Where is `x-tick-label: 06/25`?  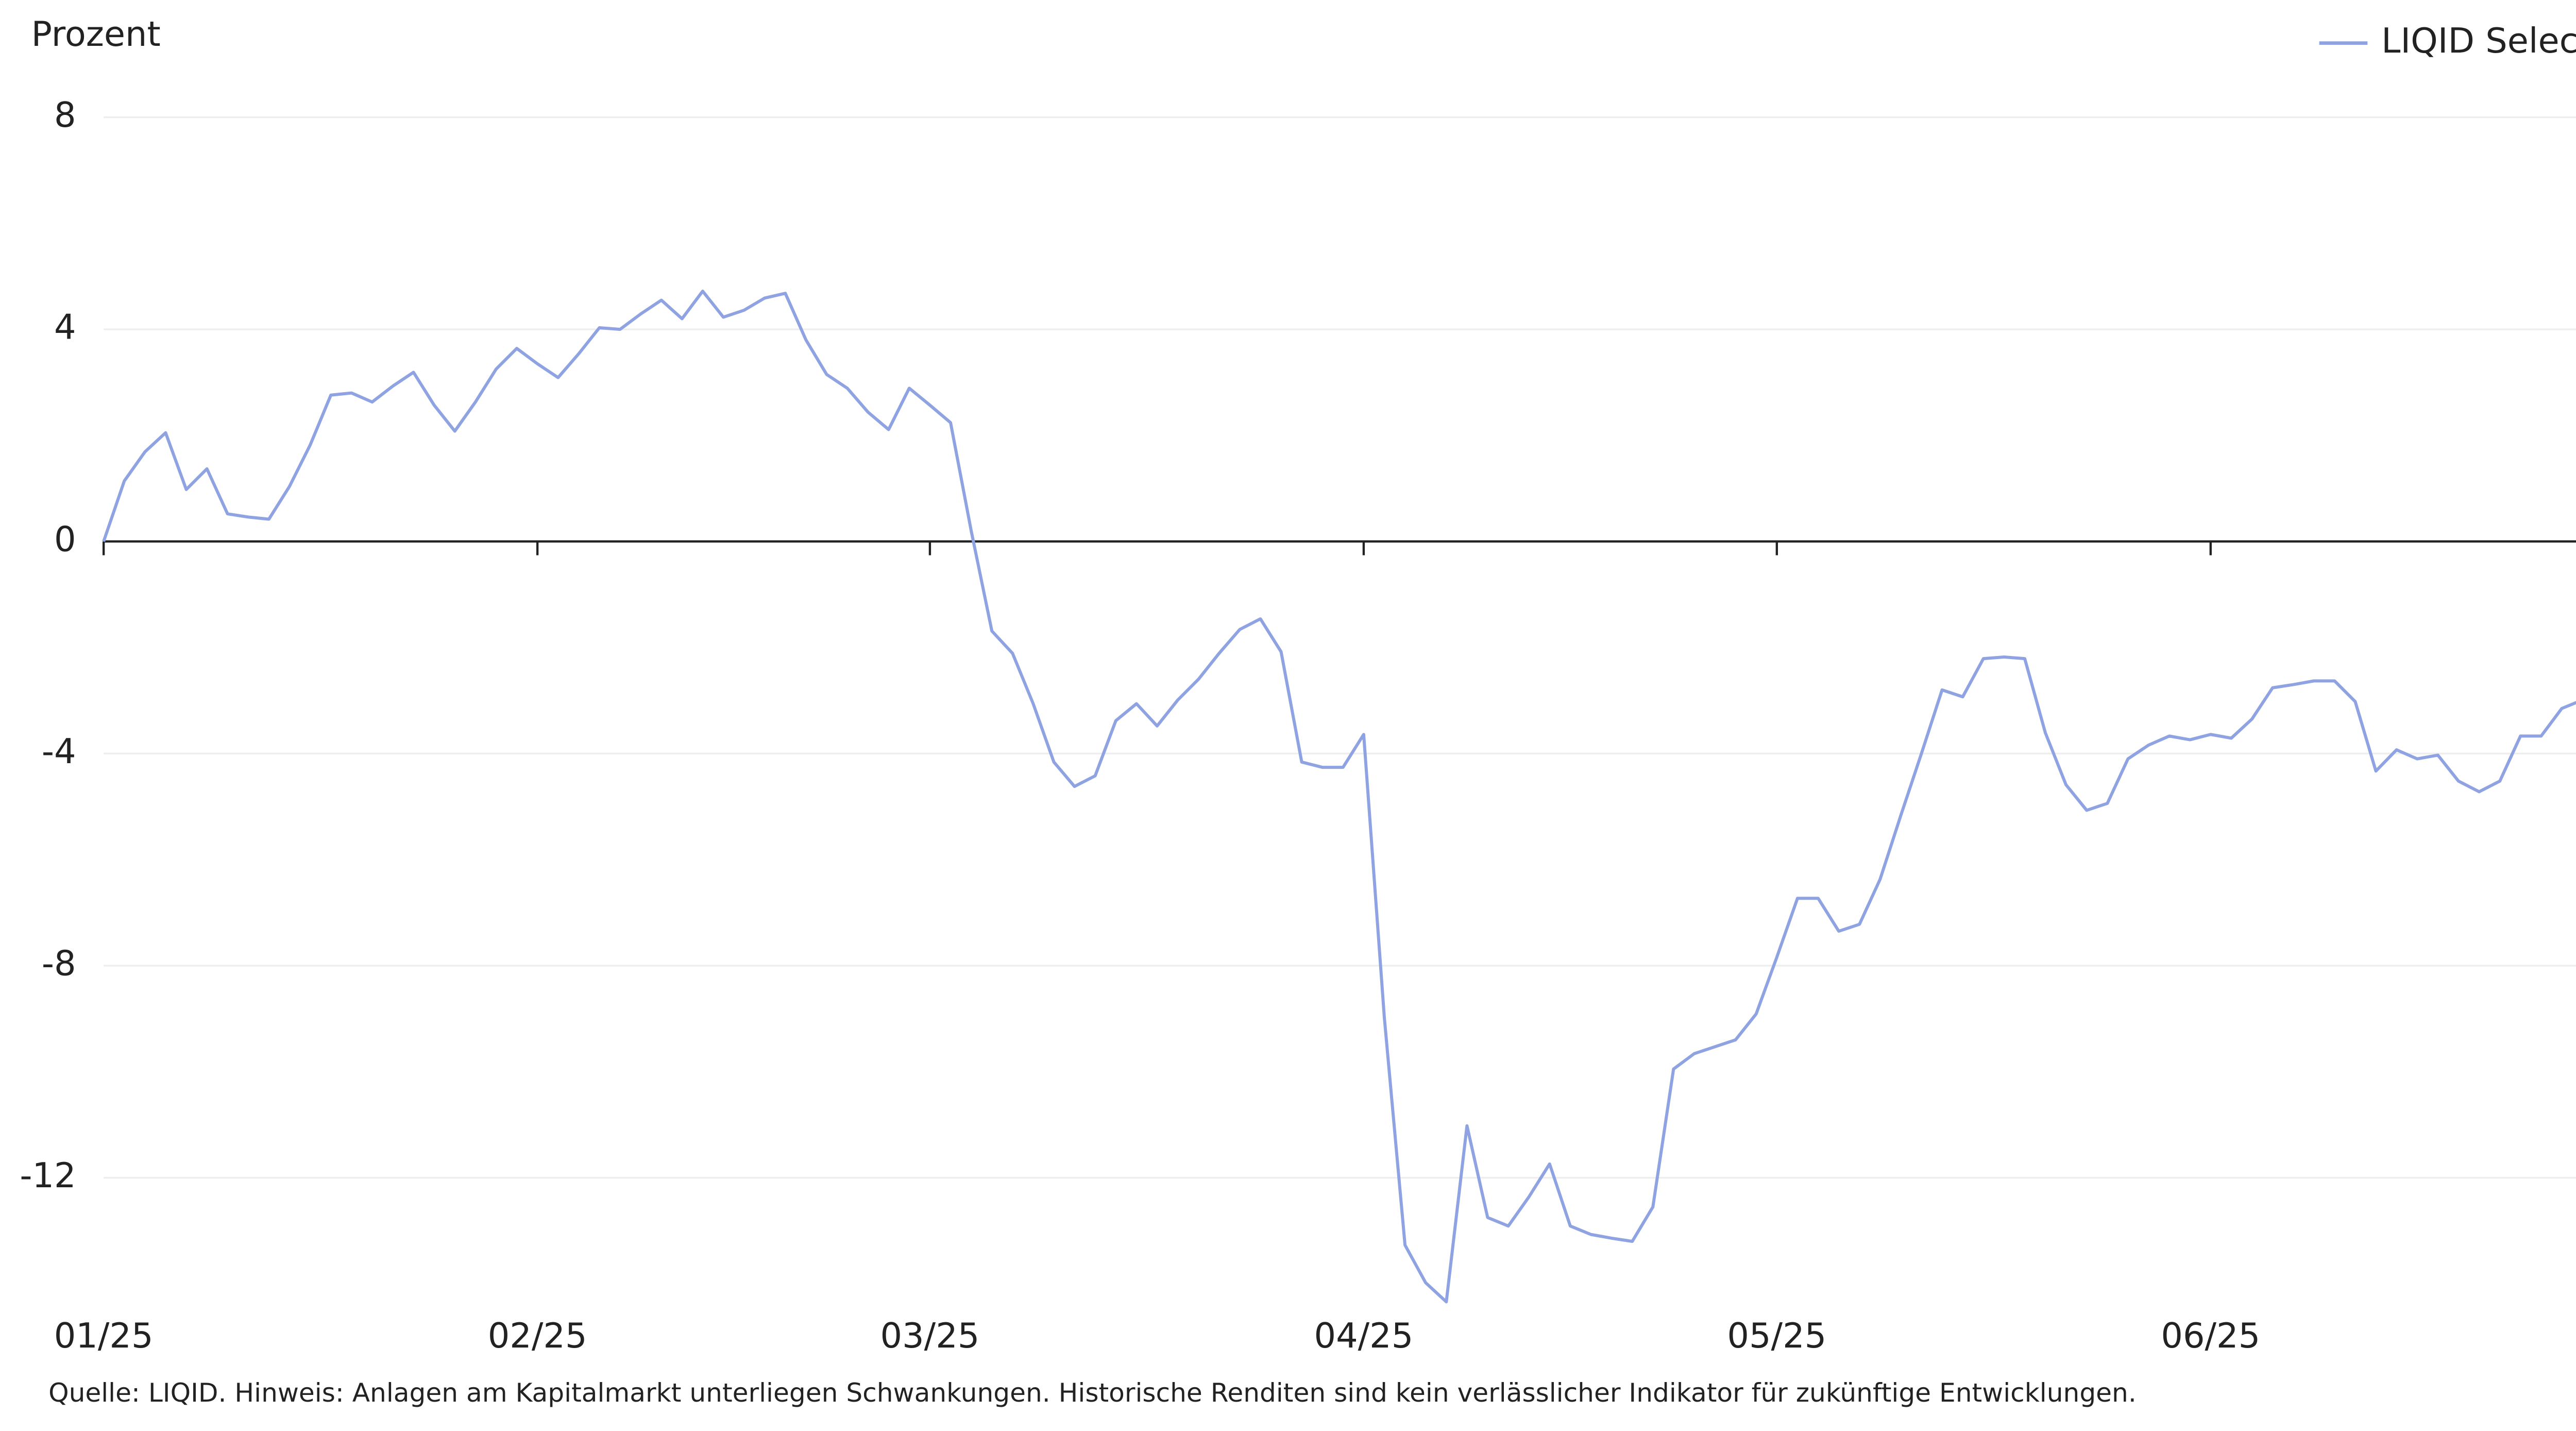
x-tick-label: 06/25 is located at coordinates (2210, 1336).